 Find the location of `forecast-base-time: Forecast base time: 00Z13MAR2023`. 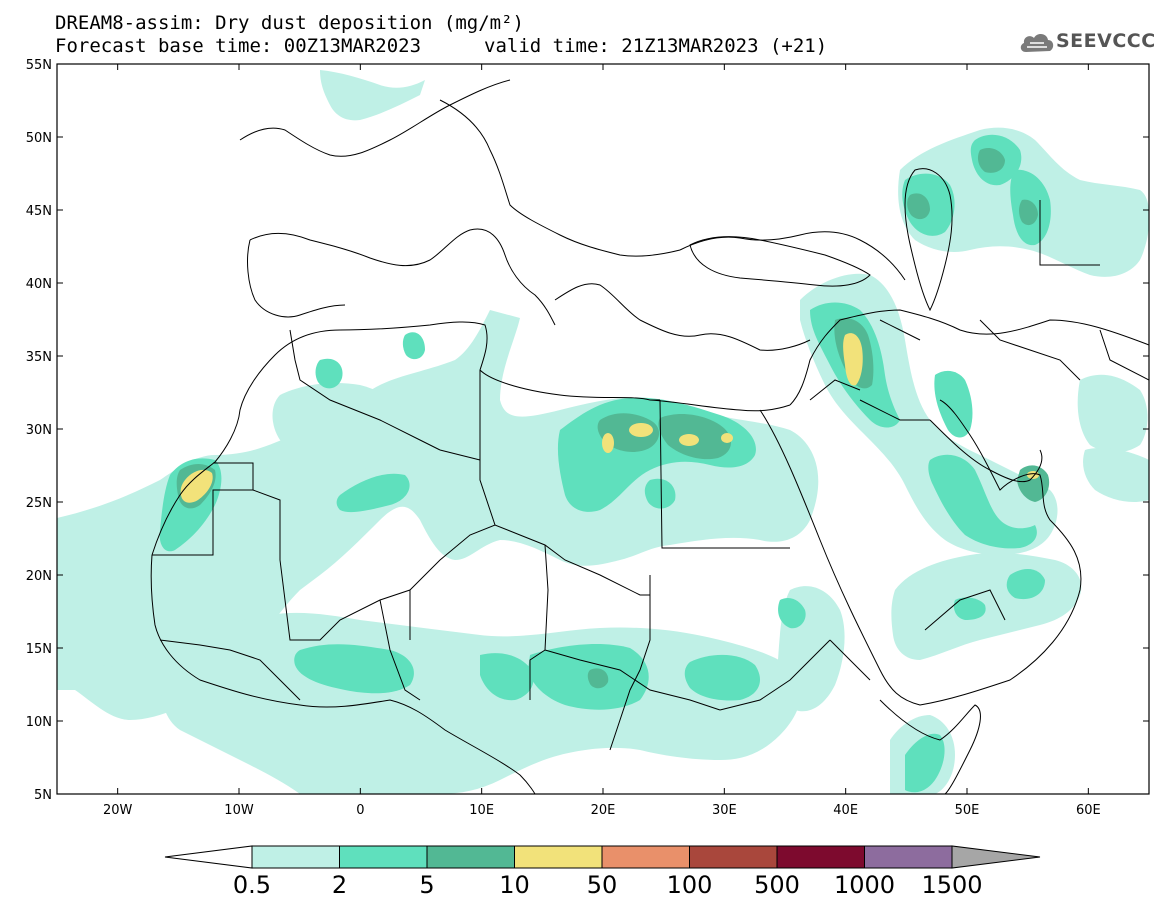

forecast-base-time: Forecast base time: 00Z13MAR2023 is located at coordinates (238, 46).